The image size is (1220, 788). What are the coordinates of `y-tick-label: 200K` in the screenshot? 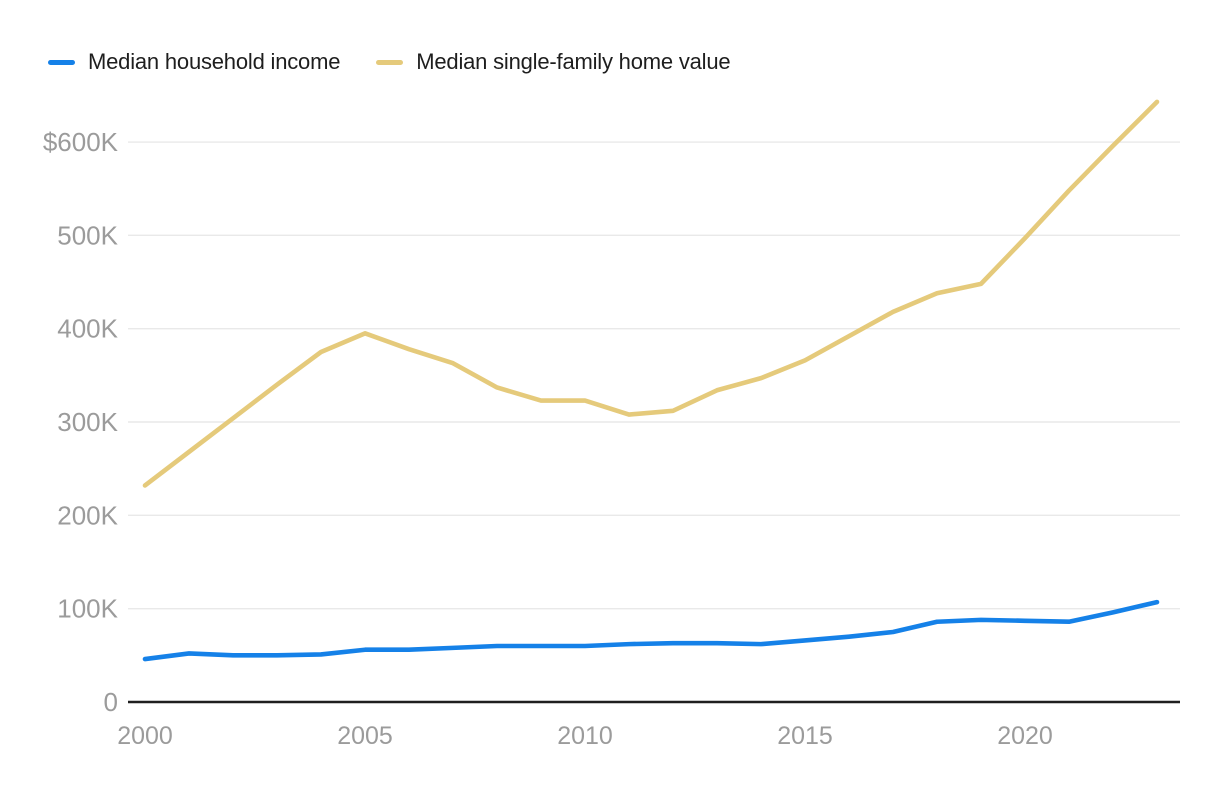 It's located at (87, 515).